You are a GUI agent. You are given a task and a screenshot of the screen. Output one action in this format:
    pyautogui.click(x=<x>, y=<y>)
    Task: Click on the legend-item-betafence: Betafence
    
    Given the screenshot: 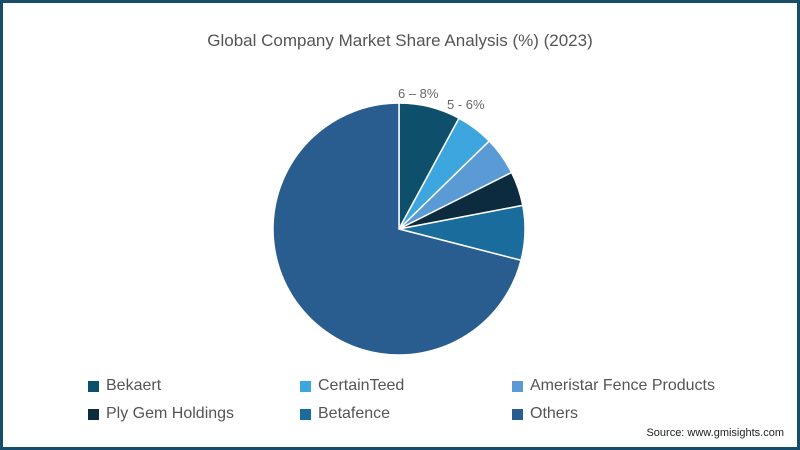 What is the action you would take?
    pyautogui.click(x=345, y=414)
    